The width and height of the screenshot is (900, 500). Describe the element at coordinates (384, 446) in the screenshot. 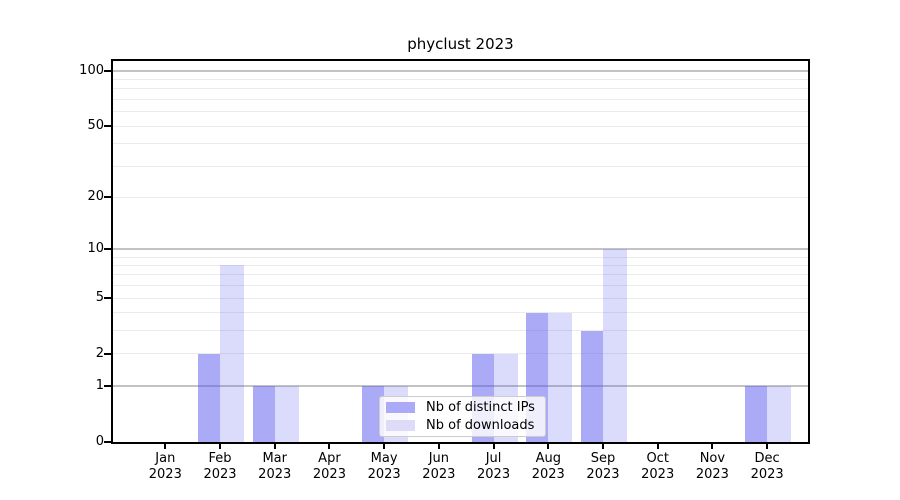

I see `x-axis-tick-may` at that location.